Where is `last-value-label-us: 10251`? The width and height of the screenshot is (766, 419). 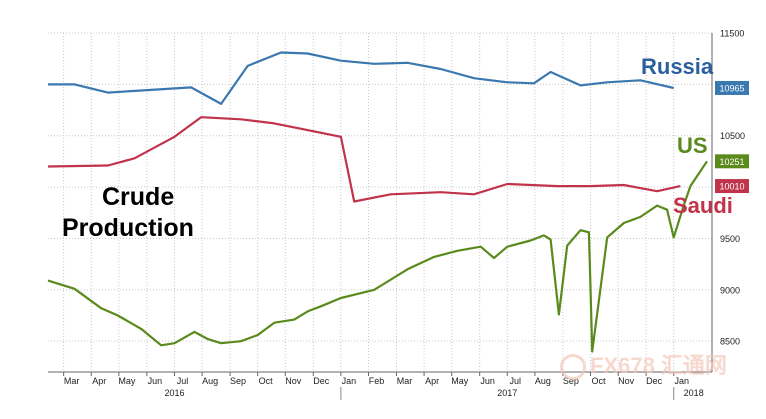 last-value-label-us: 10251 is located at coordinates (731, 162).